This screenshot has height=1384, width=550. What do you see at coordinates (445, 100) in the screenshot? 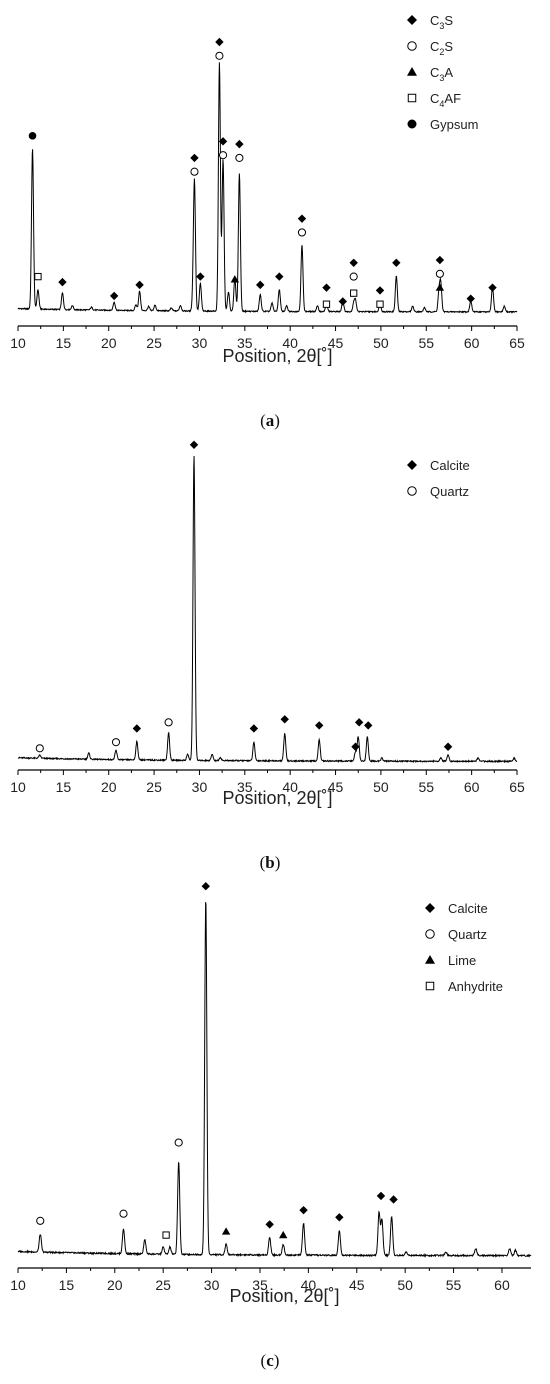
I see `legend-label: C4AF` at bounding box center [445, 100].